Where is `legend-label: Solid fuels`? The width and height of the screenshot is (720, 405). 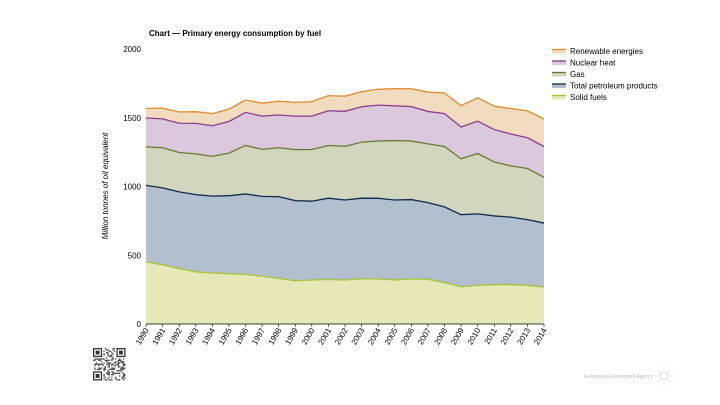
legend-label: Solid fuels is located at coordinates (588, 97).